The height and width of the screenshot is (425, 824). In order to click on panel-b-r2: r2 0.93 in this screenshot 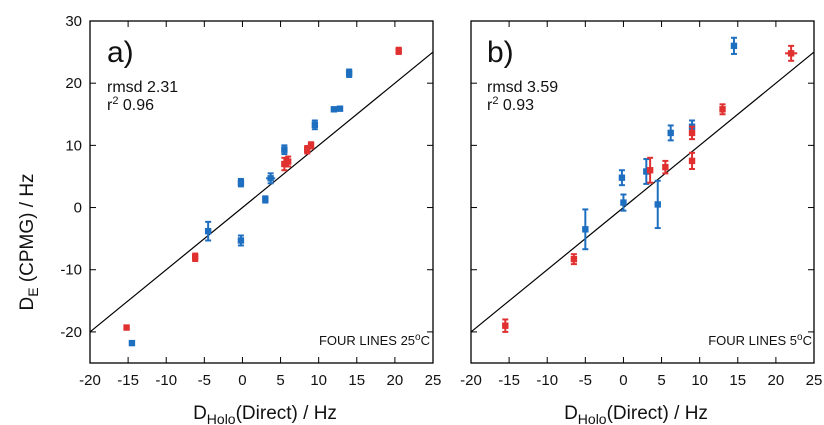, I will do `click(510, 104)`.